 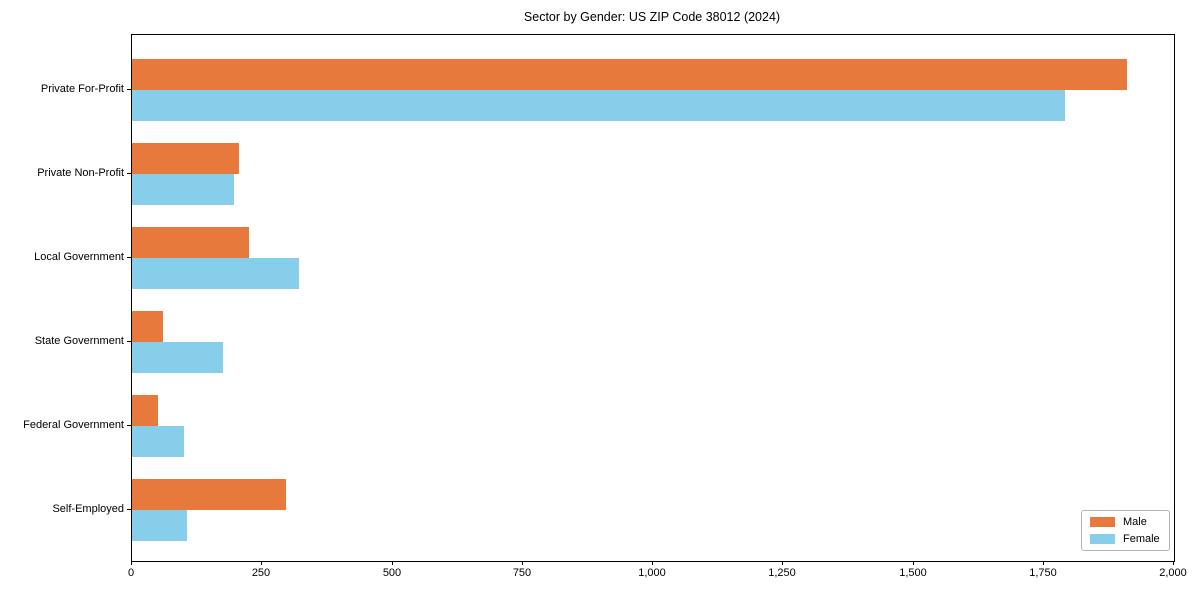 I want to click on x-tick-label: 500, so click(x=392, y=573).